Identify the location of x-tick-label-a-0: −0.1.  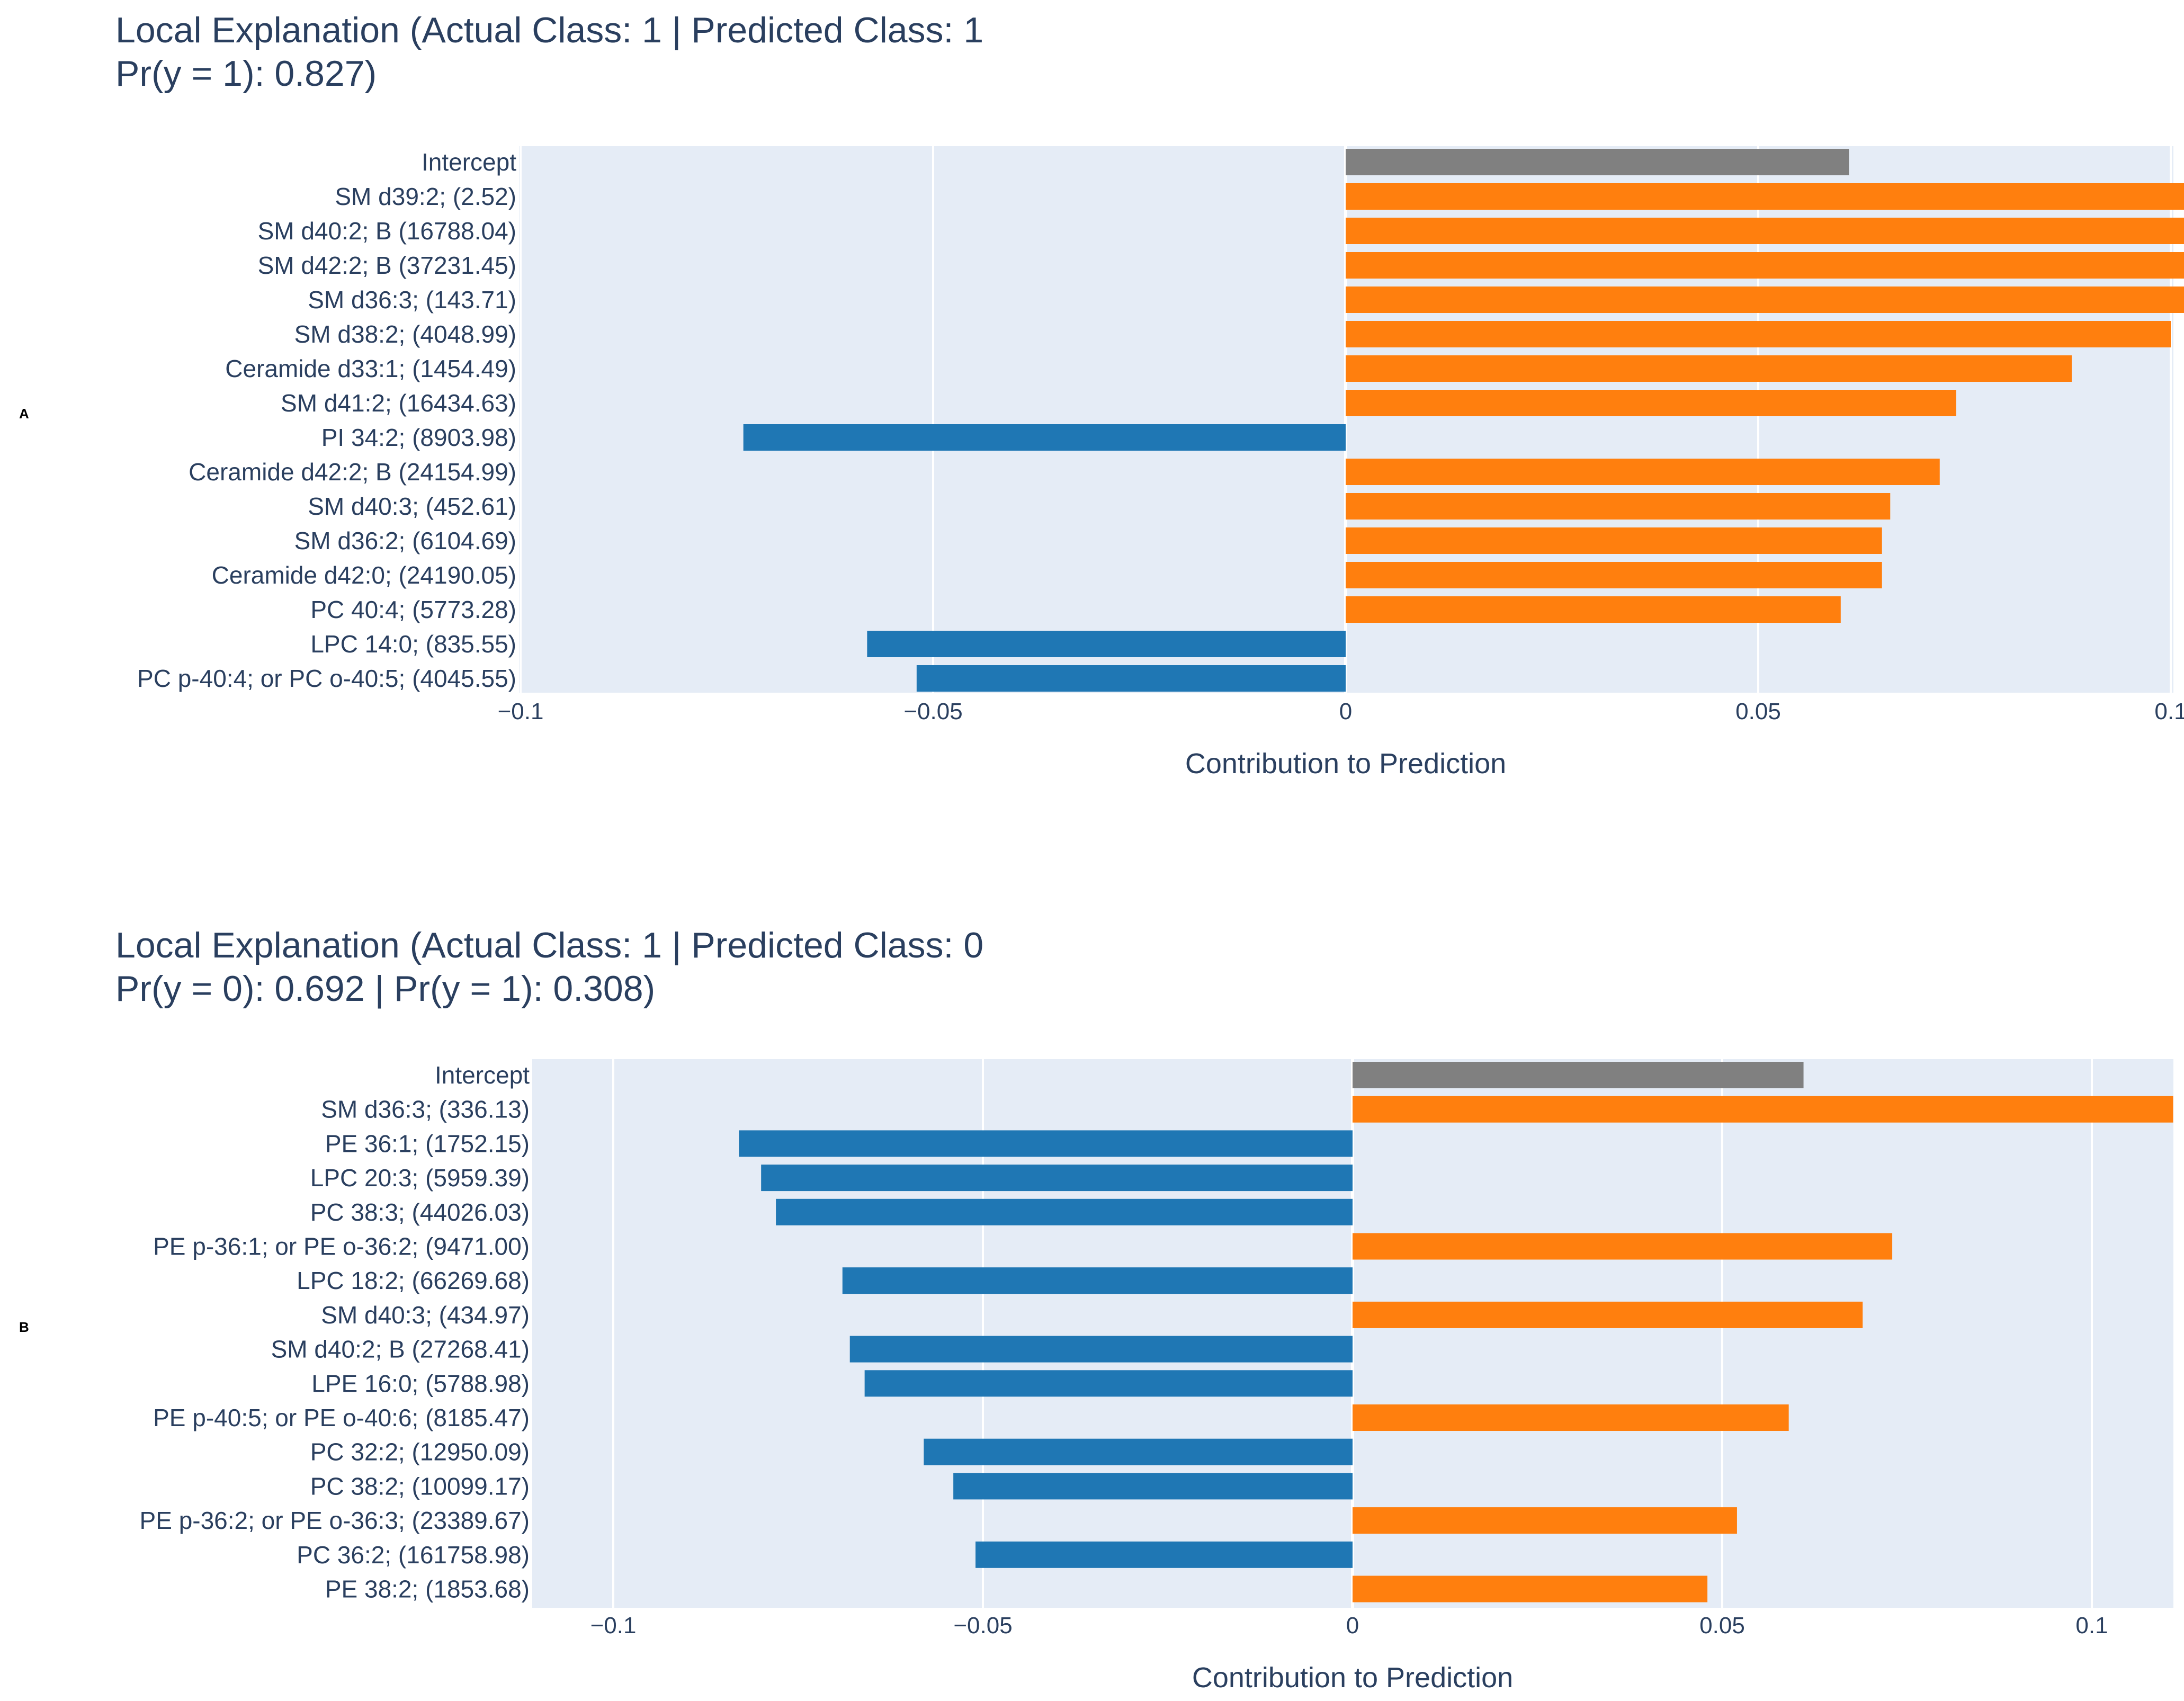
(521, 711).